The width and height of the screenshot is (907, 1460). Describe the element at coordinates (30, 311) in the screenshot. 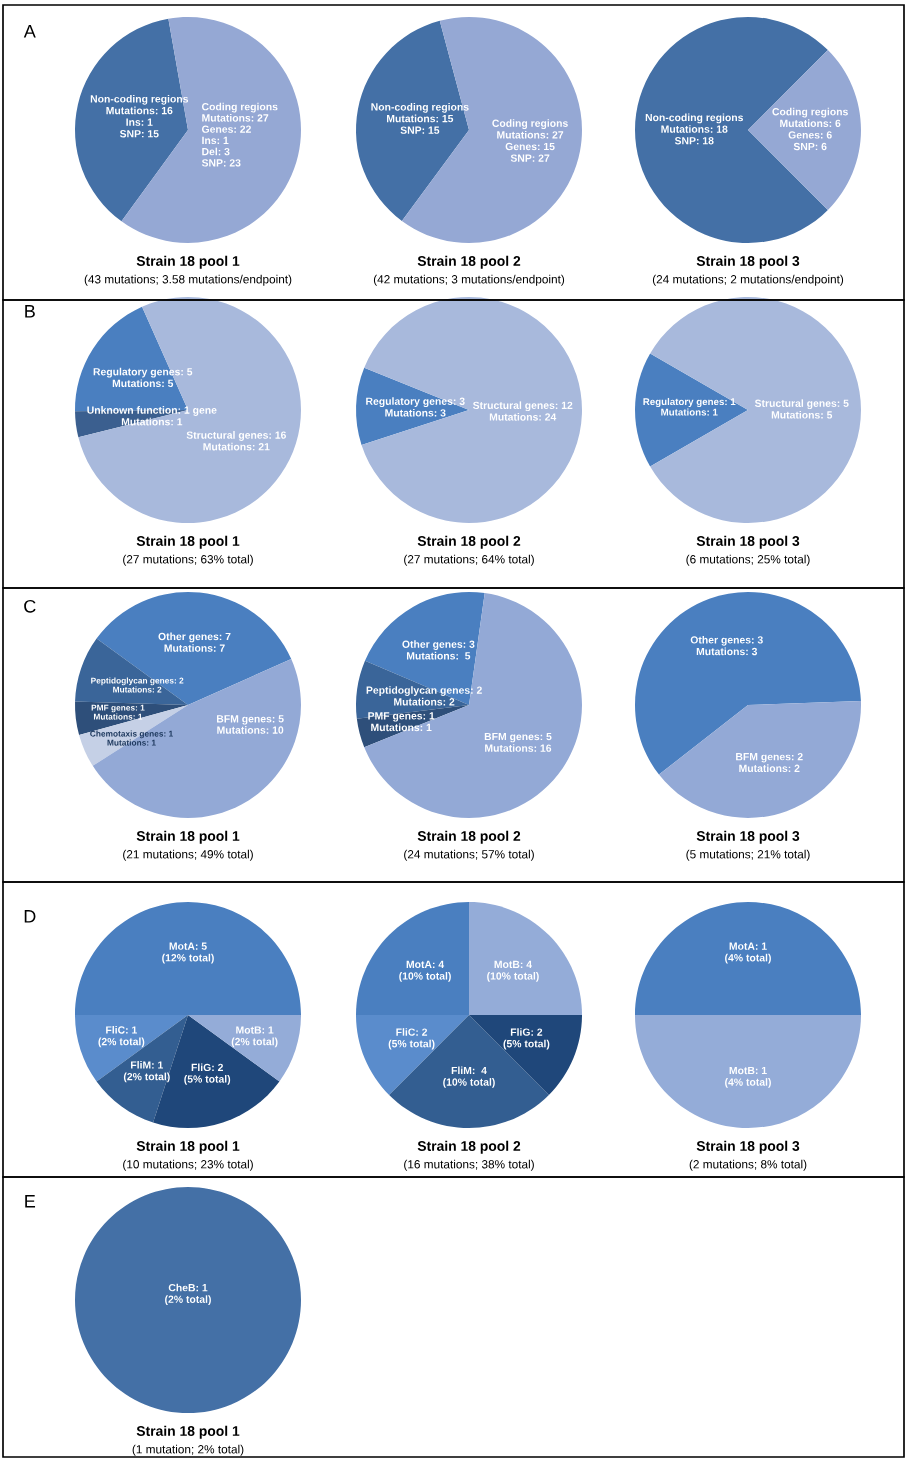

I see `text: B` at that location.